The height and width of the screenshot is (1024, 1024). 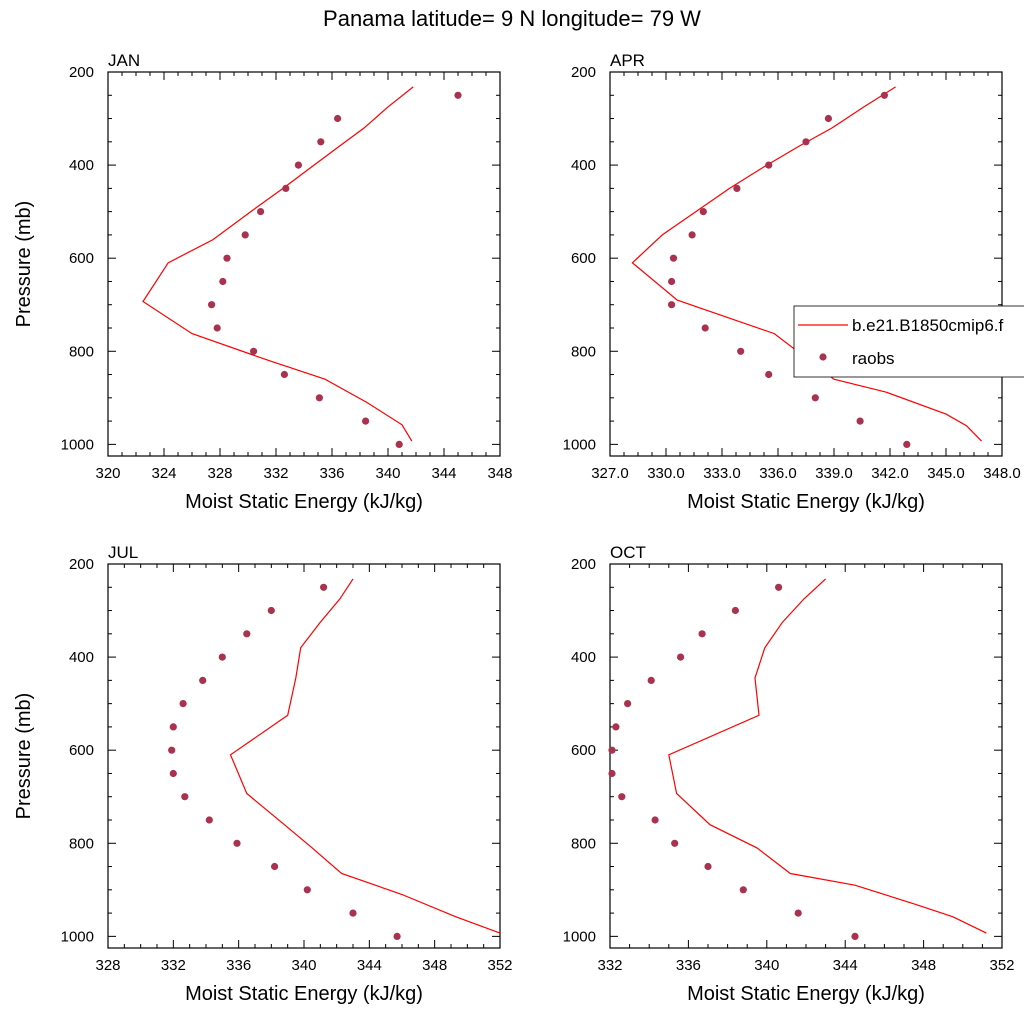 I want to click on x-tick-label: 342.0, so click(x=890, y=473).